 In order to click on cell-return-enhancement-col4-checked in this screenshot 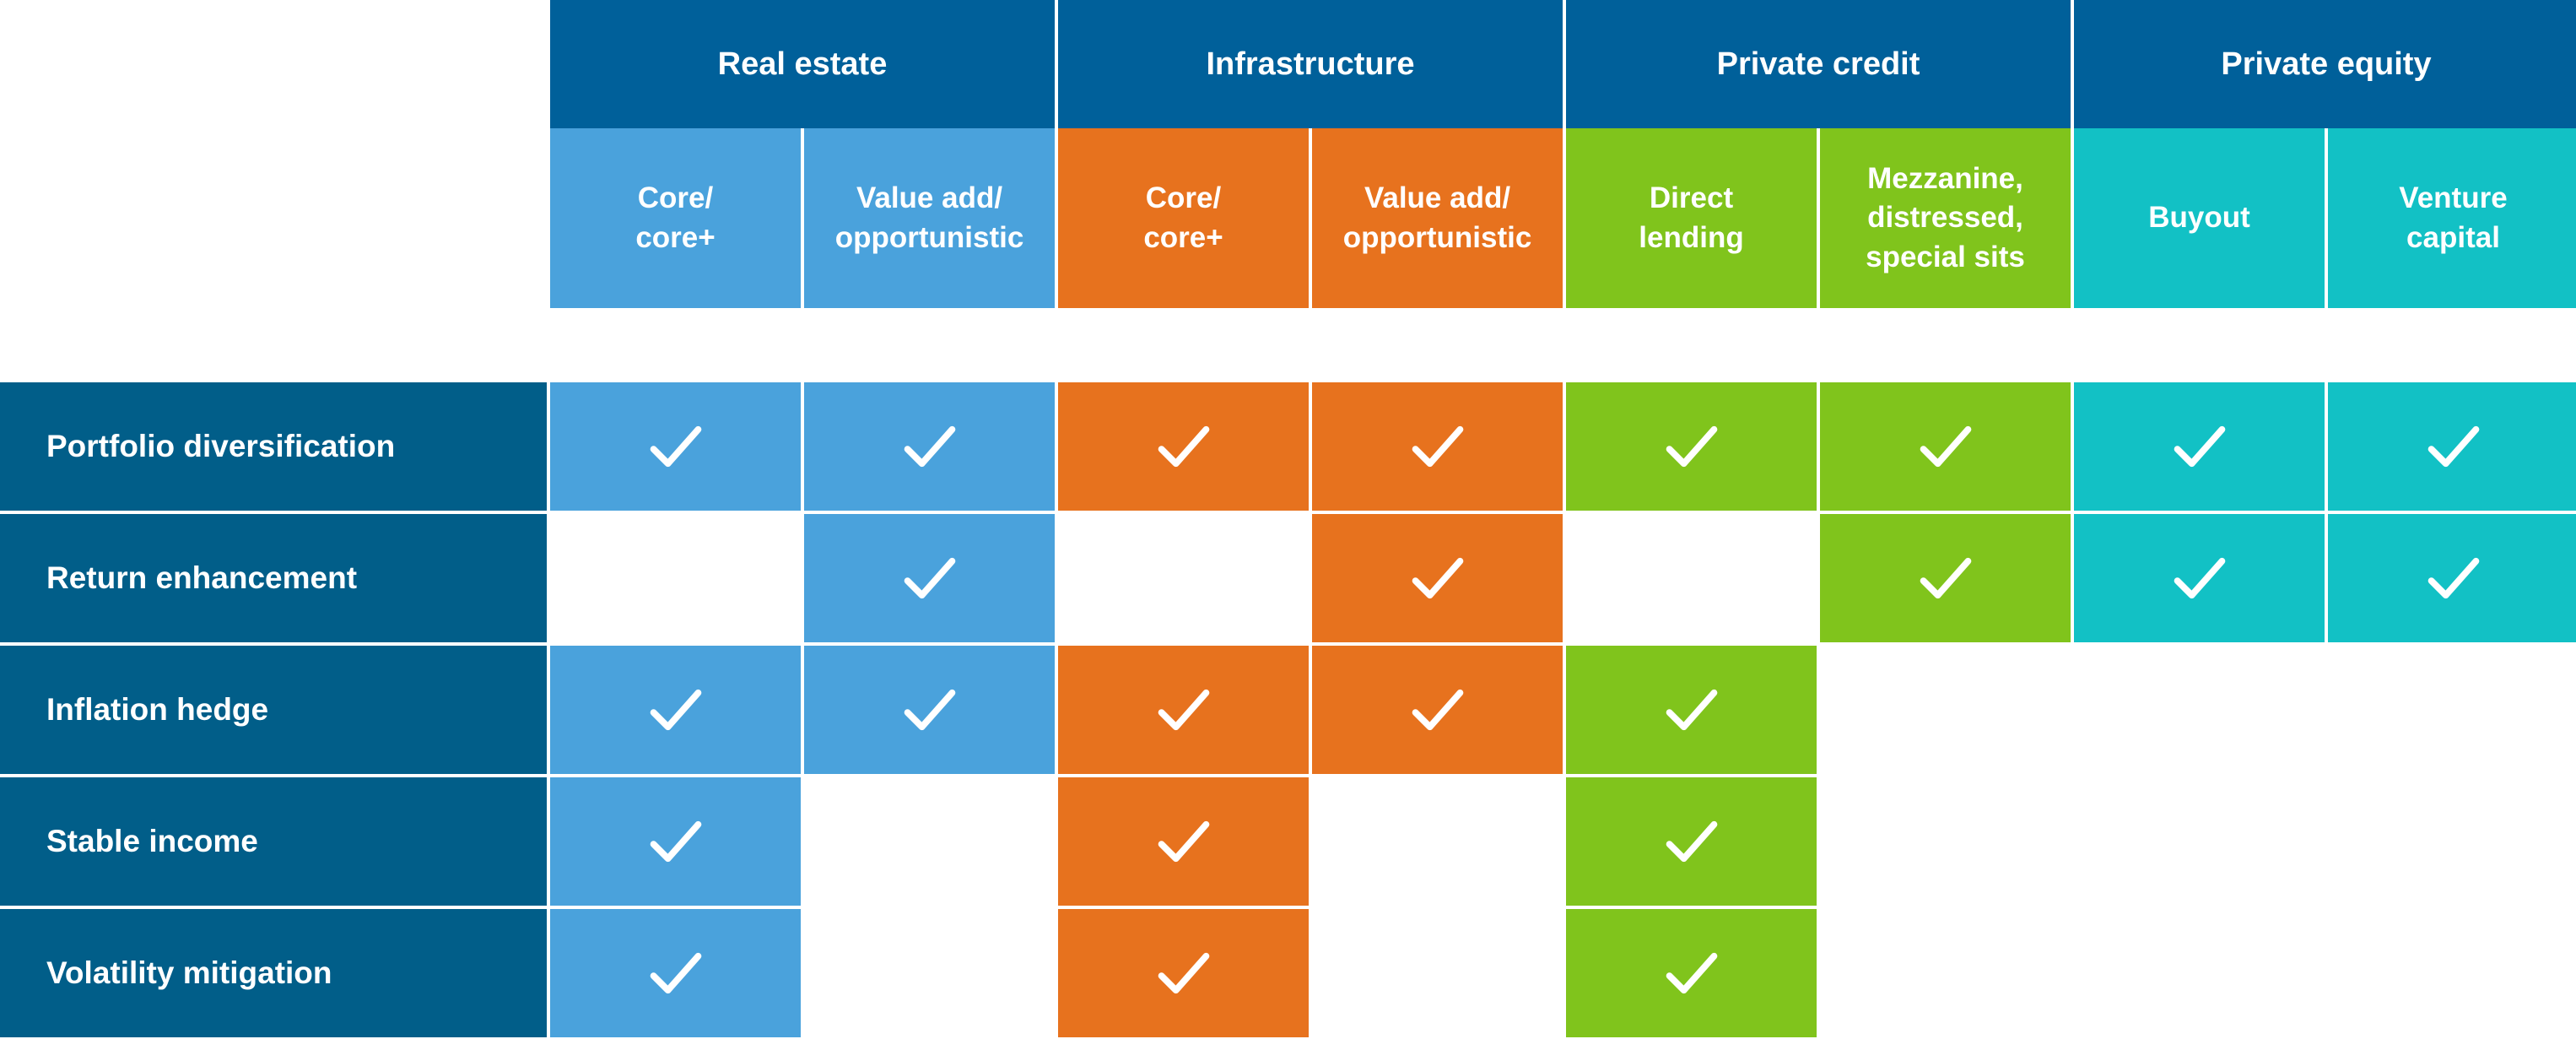, I will do `click(1437, 578)`.